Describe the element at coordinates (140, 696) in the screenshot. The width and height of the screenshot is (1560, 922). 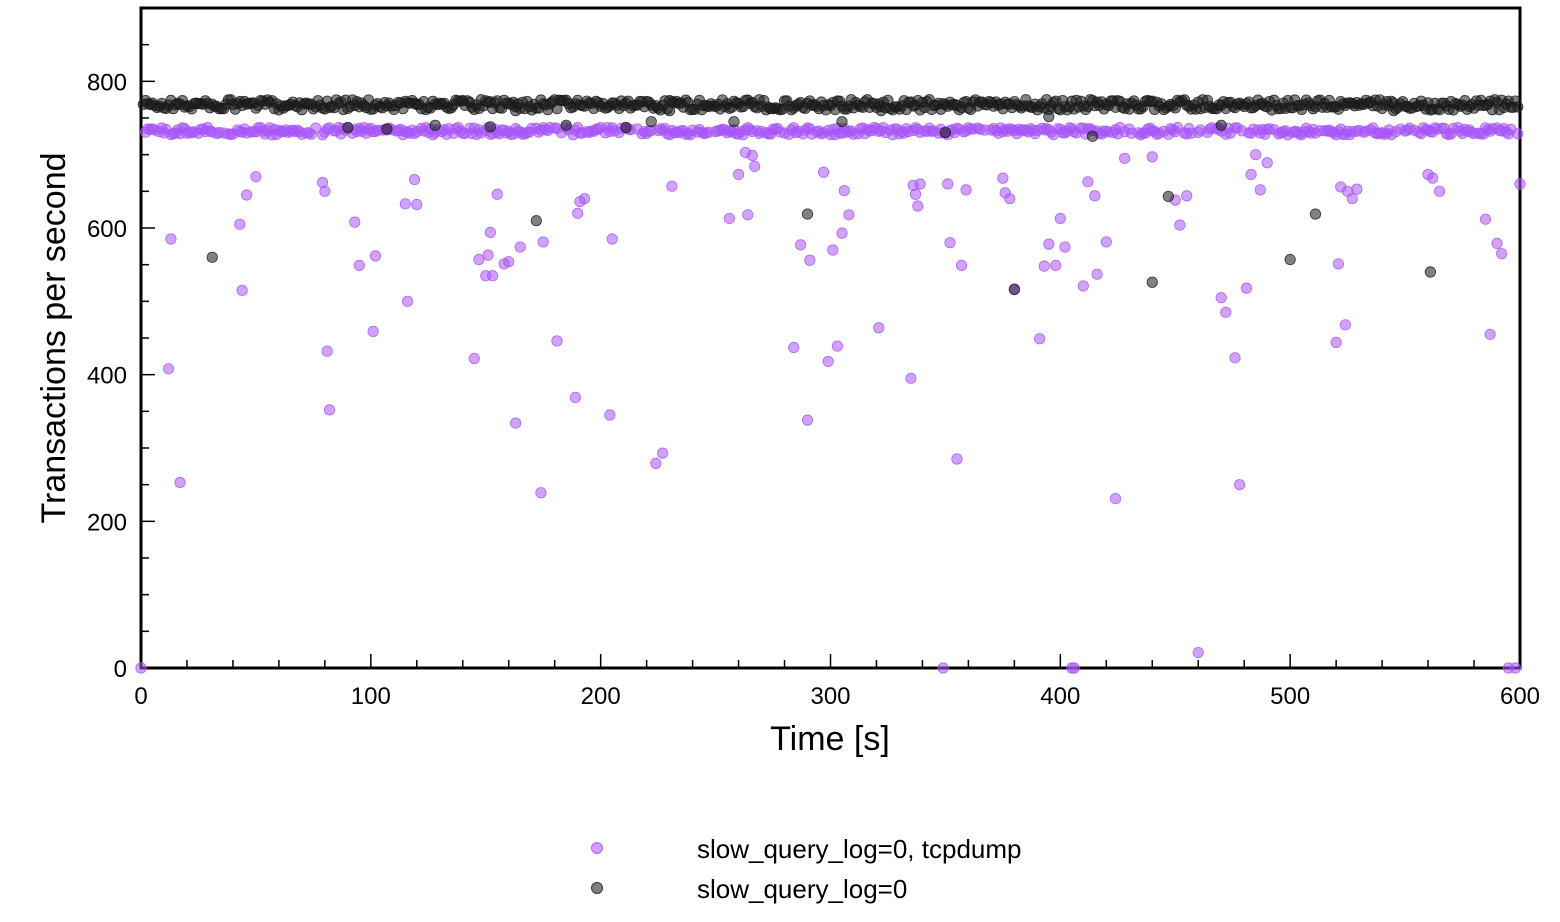
I see `x-tick-label: 0` at that location.